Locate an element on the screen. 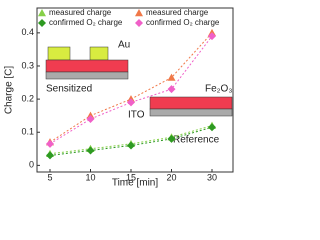  y-tick-label: 0 is located at coordinates (31, 165).